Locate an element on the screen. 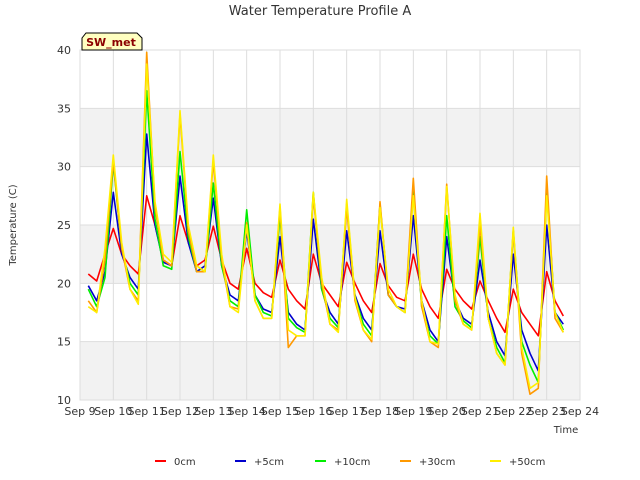  x-tick-label: Sep 13 is located at coordinates (213, 411).